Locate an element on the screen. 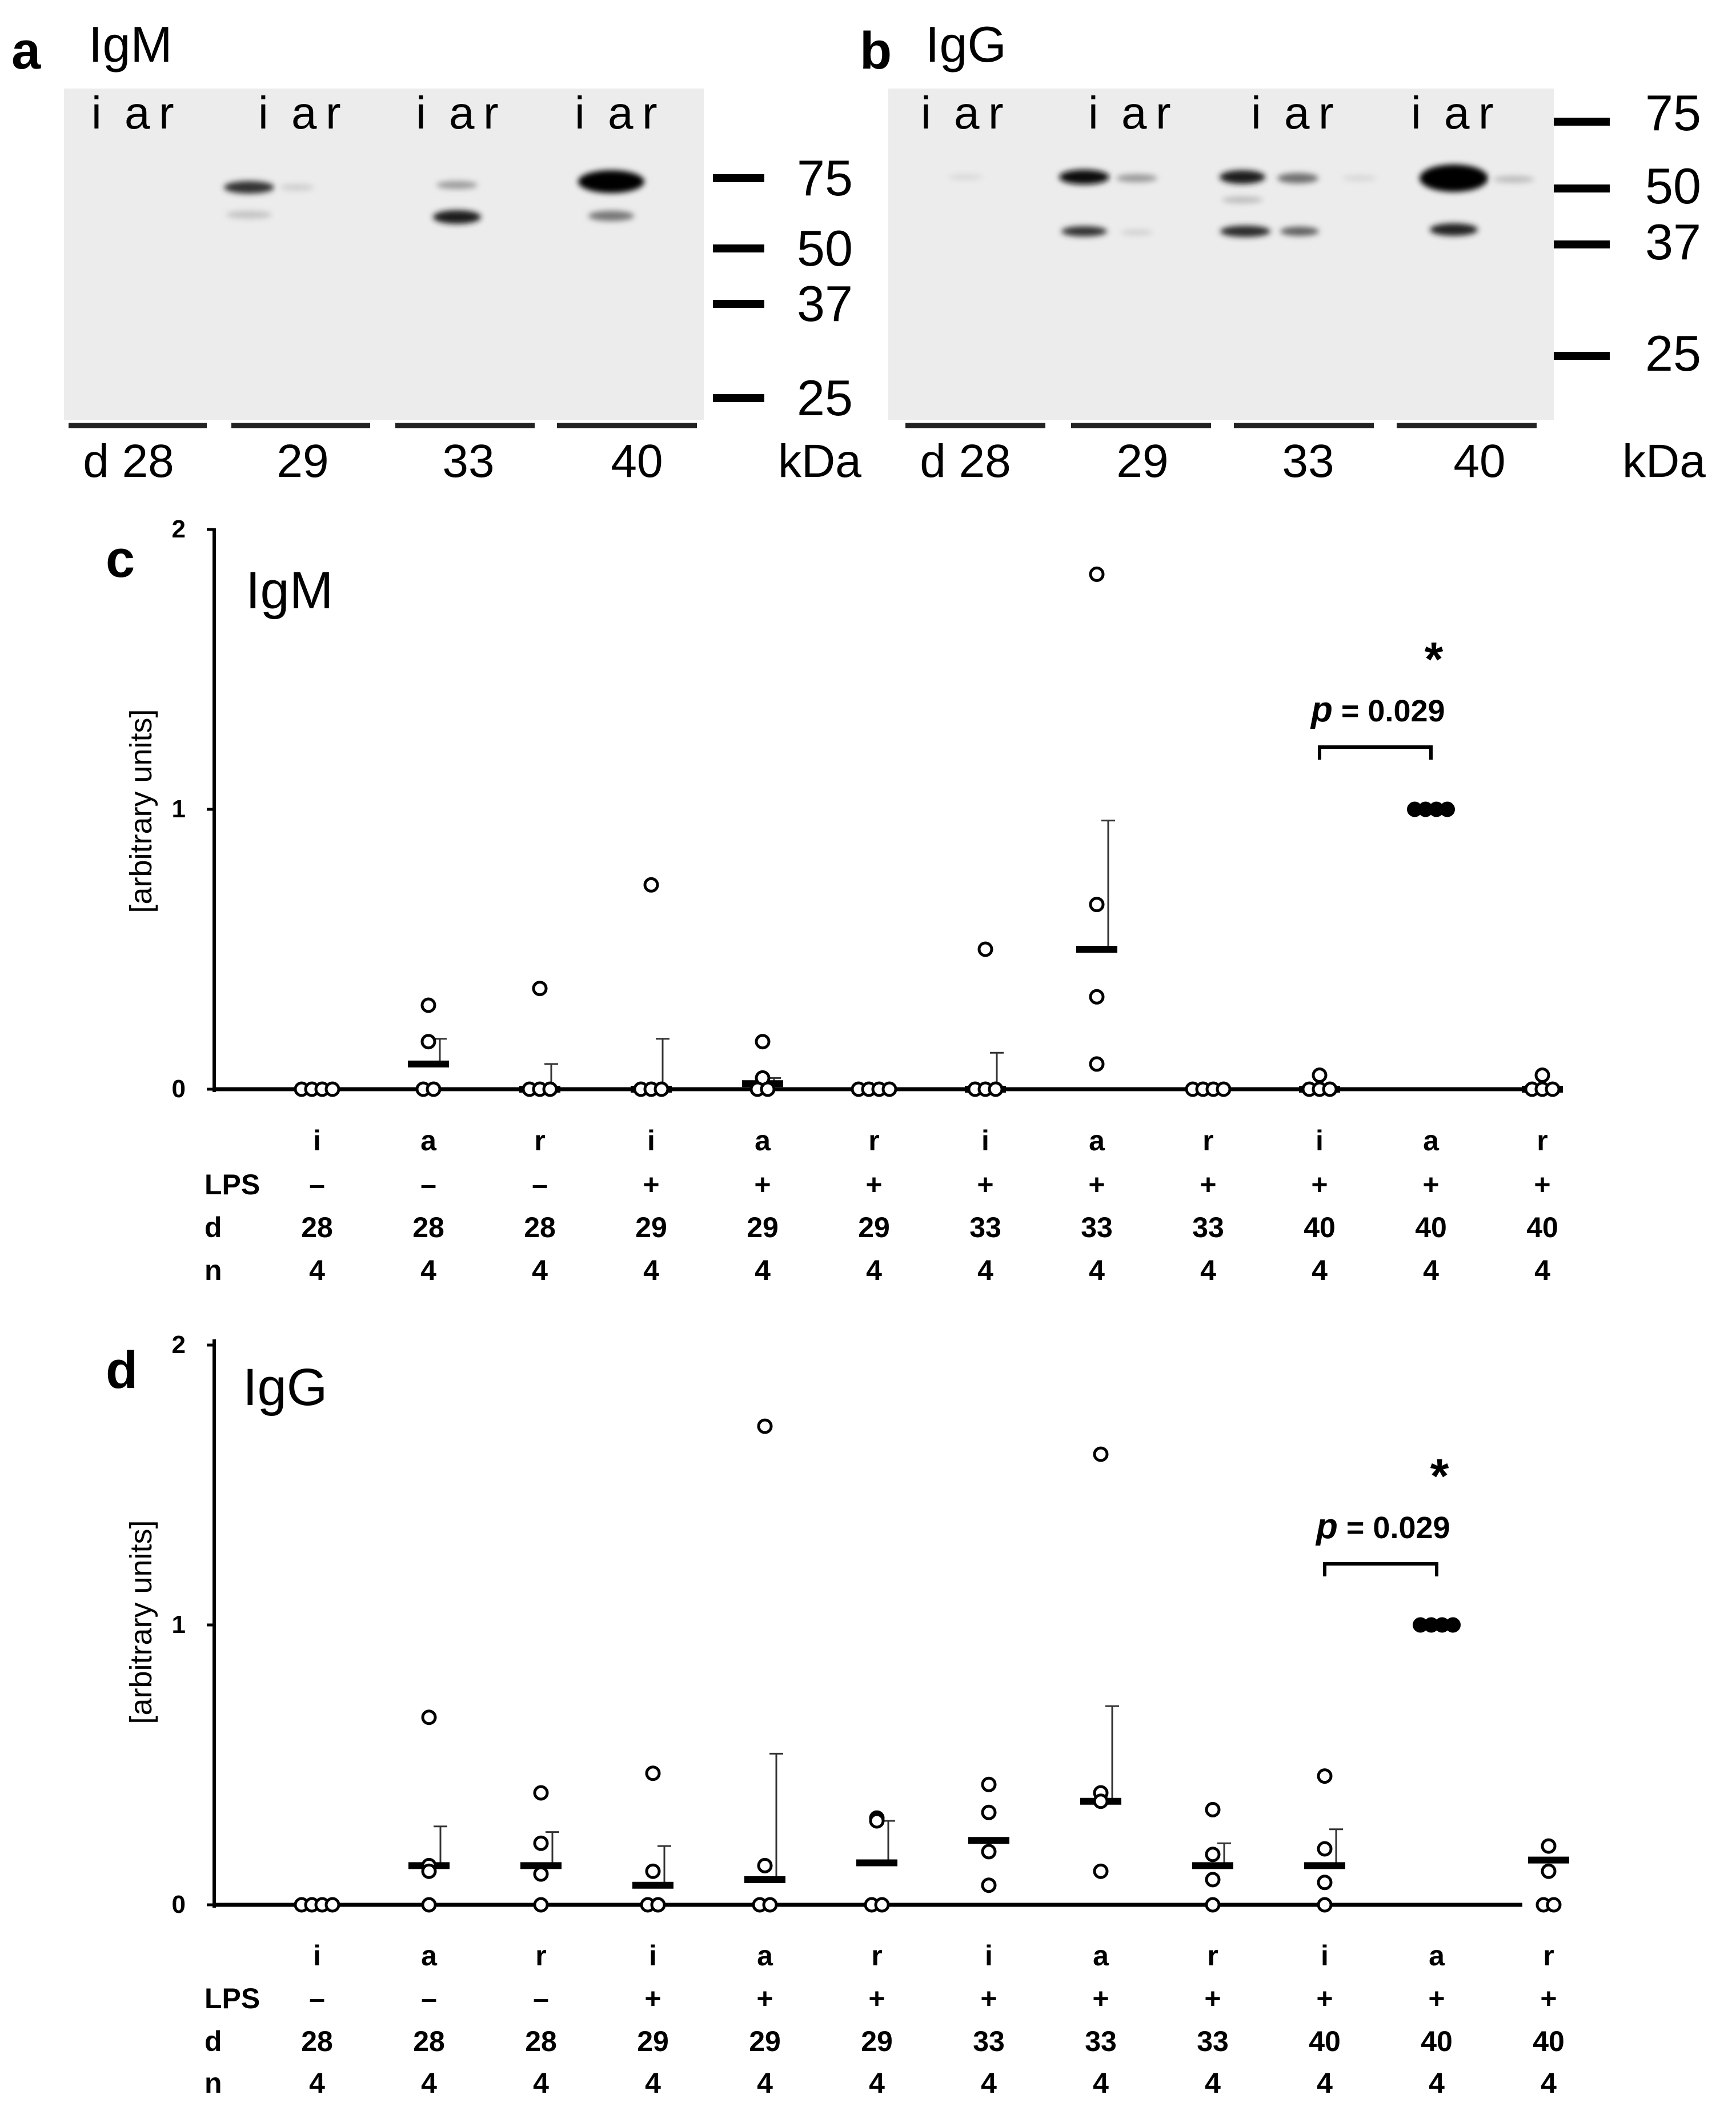 Image resolution: width=1736 pixels, height=2119 pixels. day-label: d 28 is located at coordinates (128, 461).